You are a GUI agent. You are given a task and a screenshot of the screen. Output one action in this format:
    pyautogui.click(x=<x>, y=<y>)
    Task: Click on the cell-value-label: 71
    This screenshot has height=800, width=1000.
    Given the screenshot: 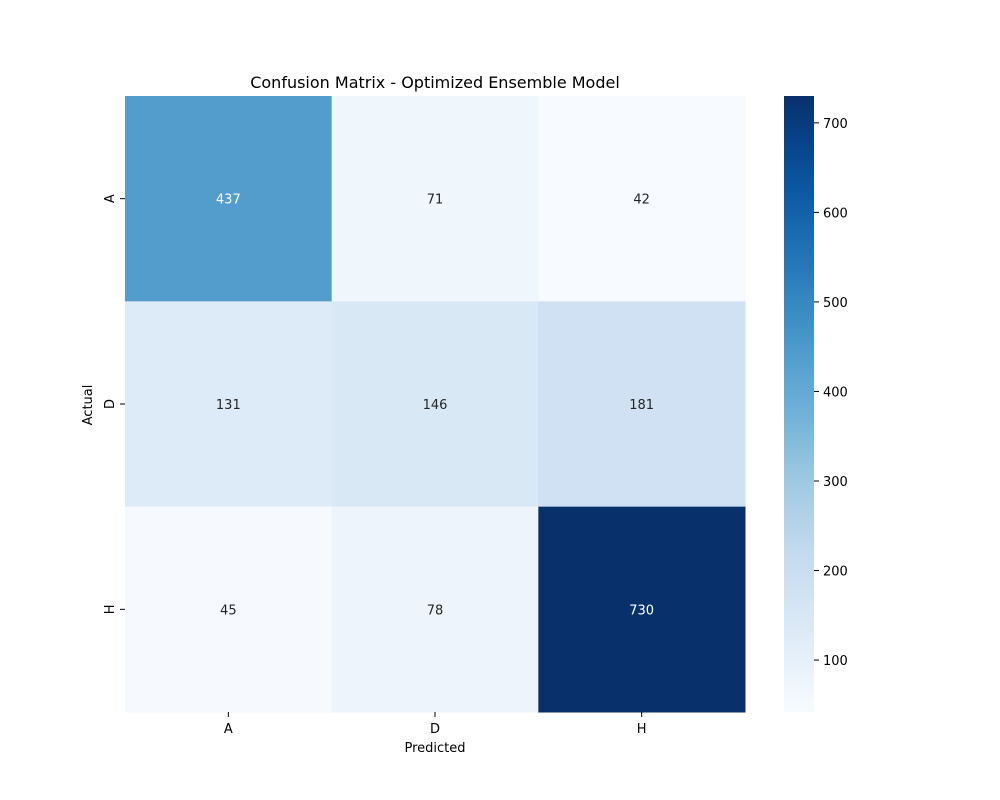 What is the action you would take?
    pyautogui.click(x=435, y=200)
    